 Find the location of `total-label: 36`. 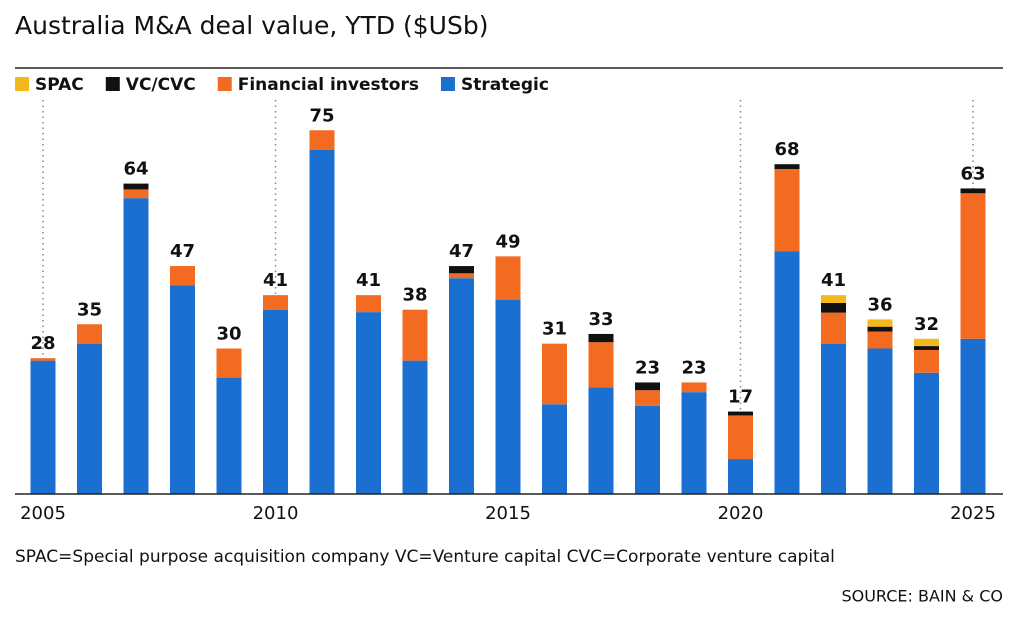

total-label: 36 is located at coordinates (879, 304).